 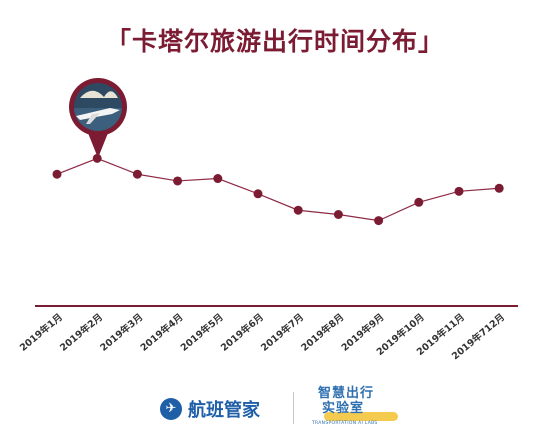 I want to click on x-tick-label: 2019年7月, so click(x=283, y=332).